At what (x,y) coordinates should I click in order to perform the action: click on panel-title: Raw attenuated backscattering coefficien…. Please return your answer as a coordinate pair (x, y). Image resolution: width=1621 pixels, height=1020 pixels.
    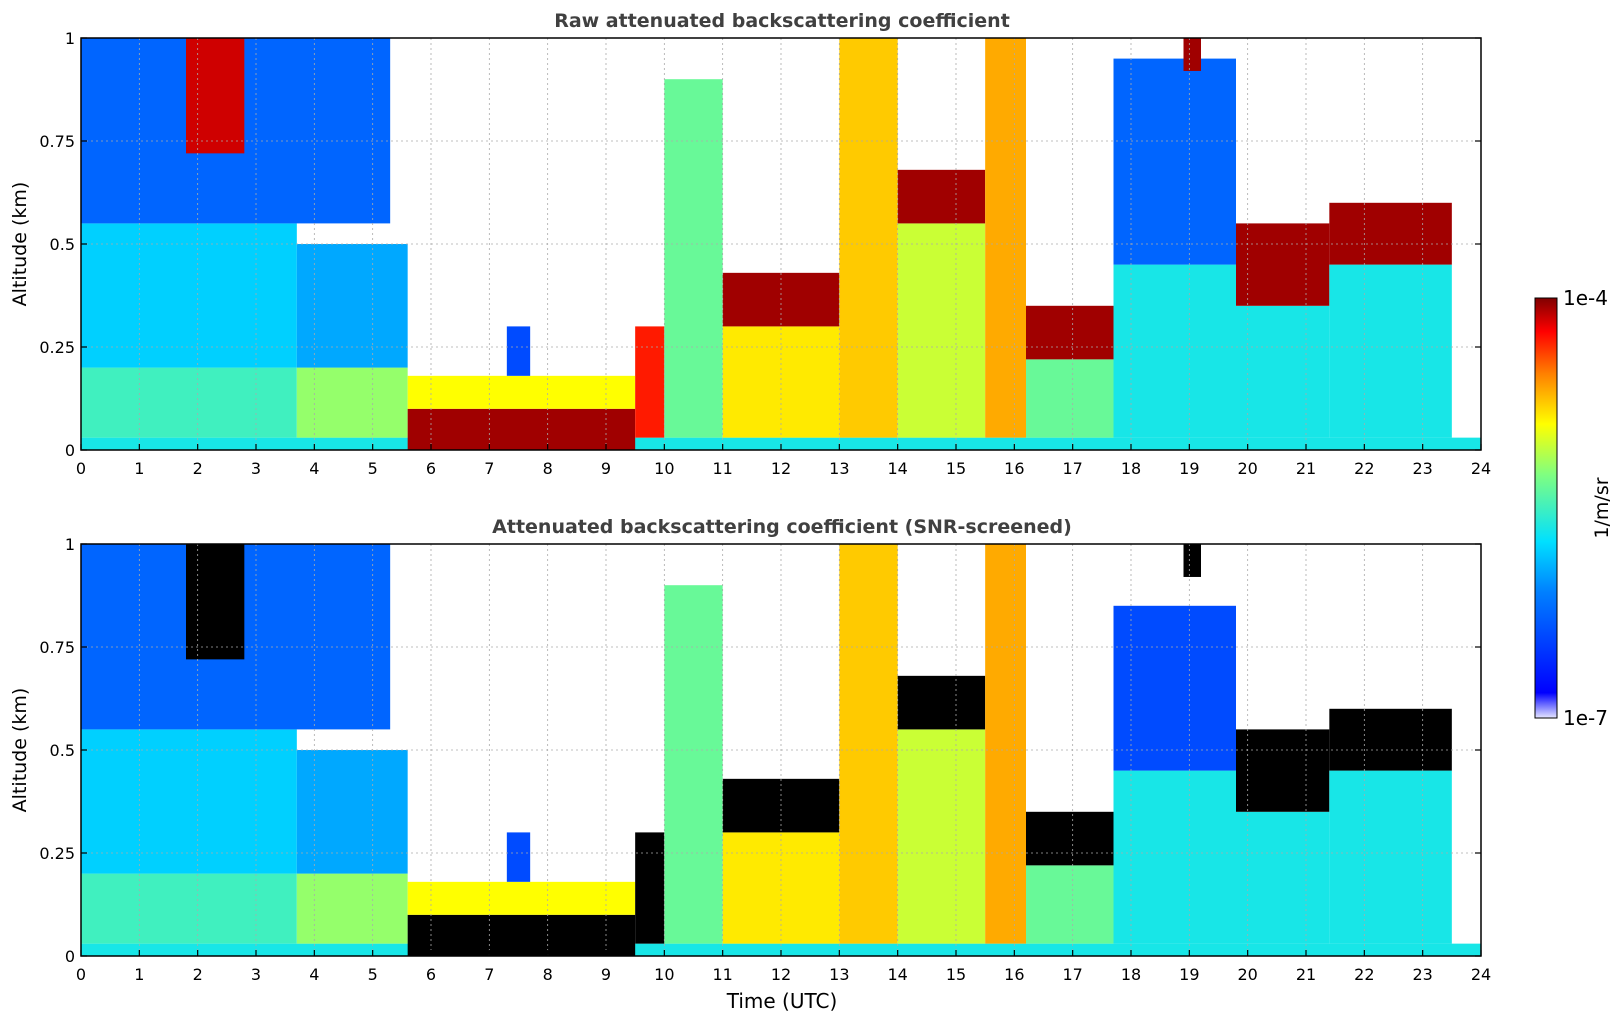
    Looking at the image, I should click on (782, 21).